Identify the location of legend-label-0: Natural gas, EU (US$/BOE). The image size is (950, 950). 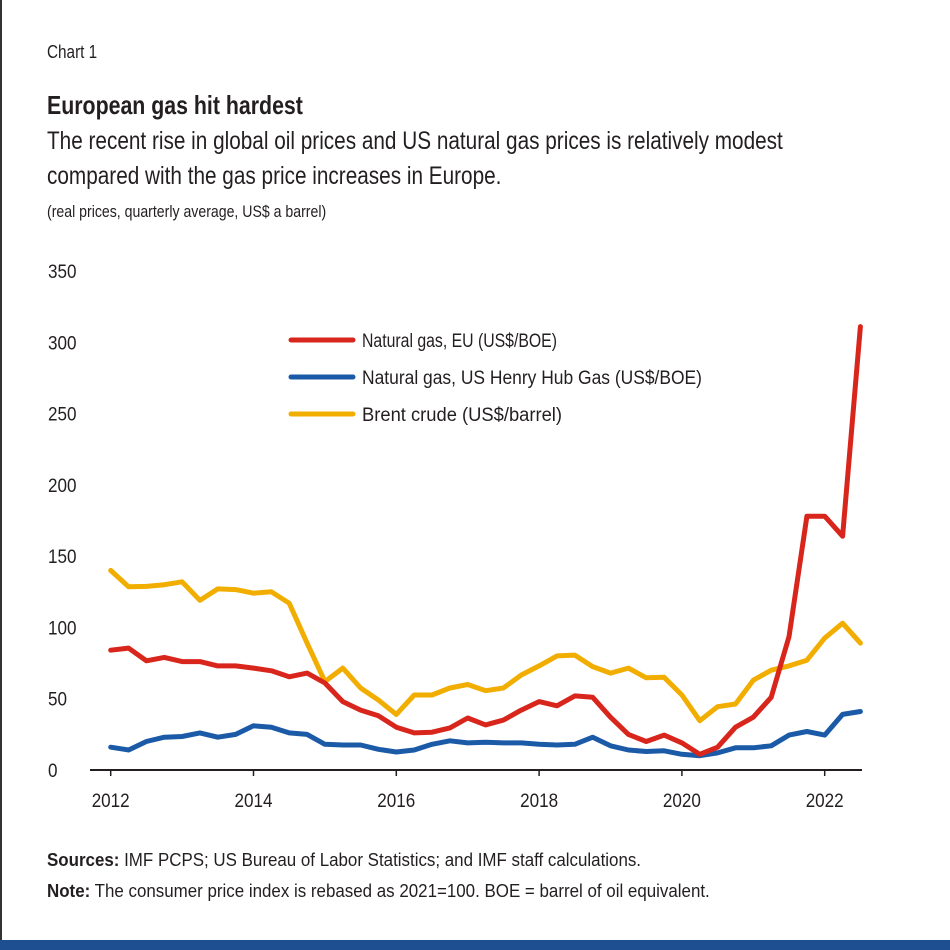
(459, 341).